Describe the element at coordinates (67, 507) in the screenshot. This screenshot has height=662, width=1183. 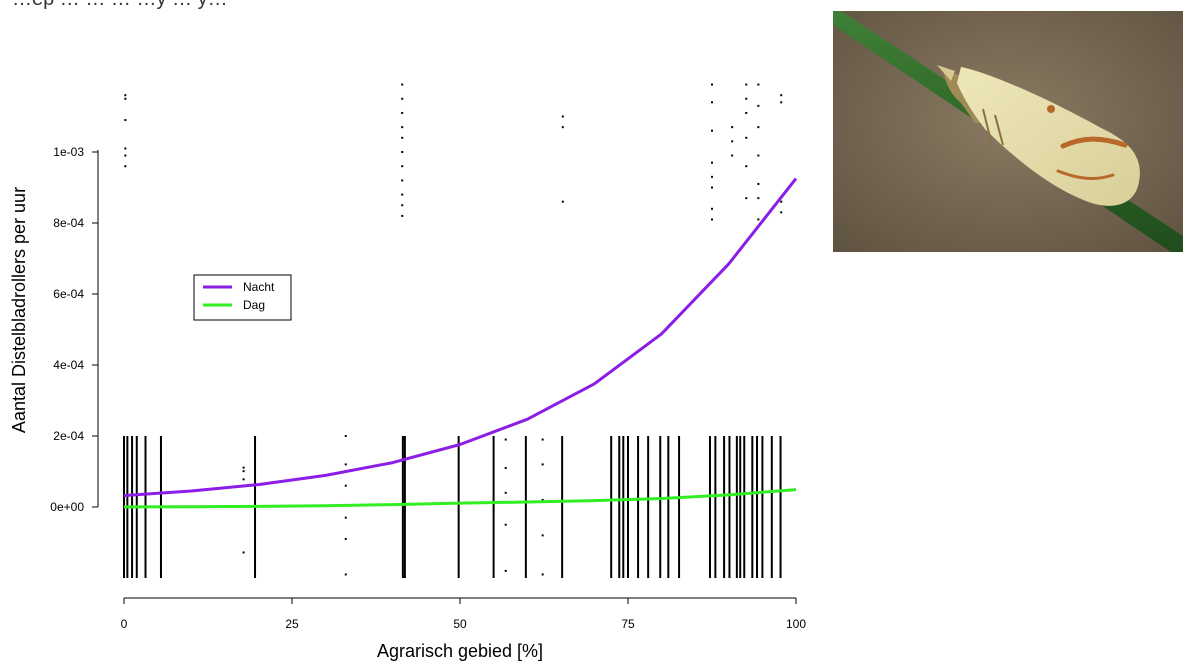
I see `y-tick-label: 0e+00` at that location.